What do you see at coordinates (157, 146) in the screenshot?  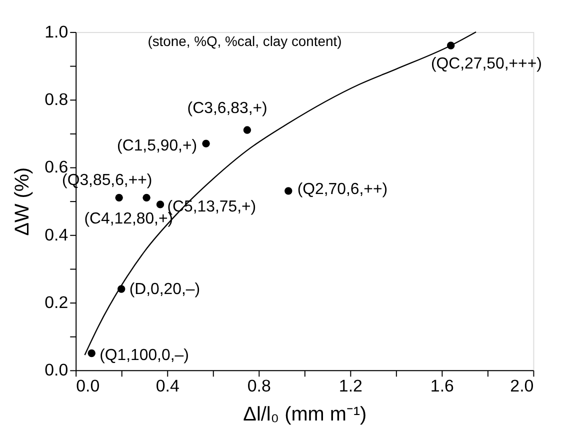 I see `annotation: (C1,5,90,+)` at bounding box center [157, 146].